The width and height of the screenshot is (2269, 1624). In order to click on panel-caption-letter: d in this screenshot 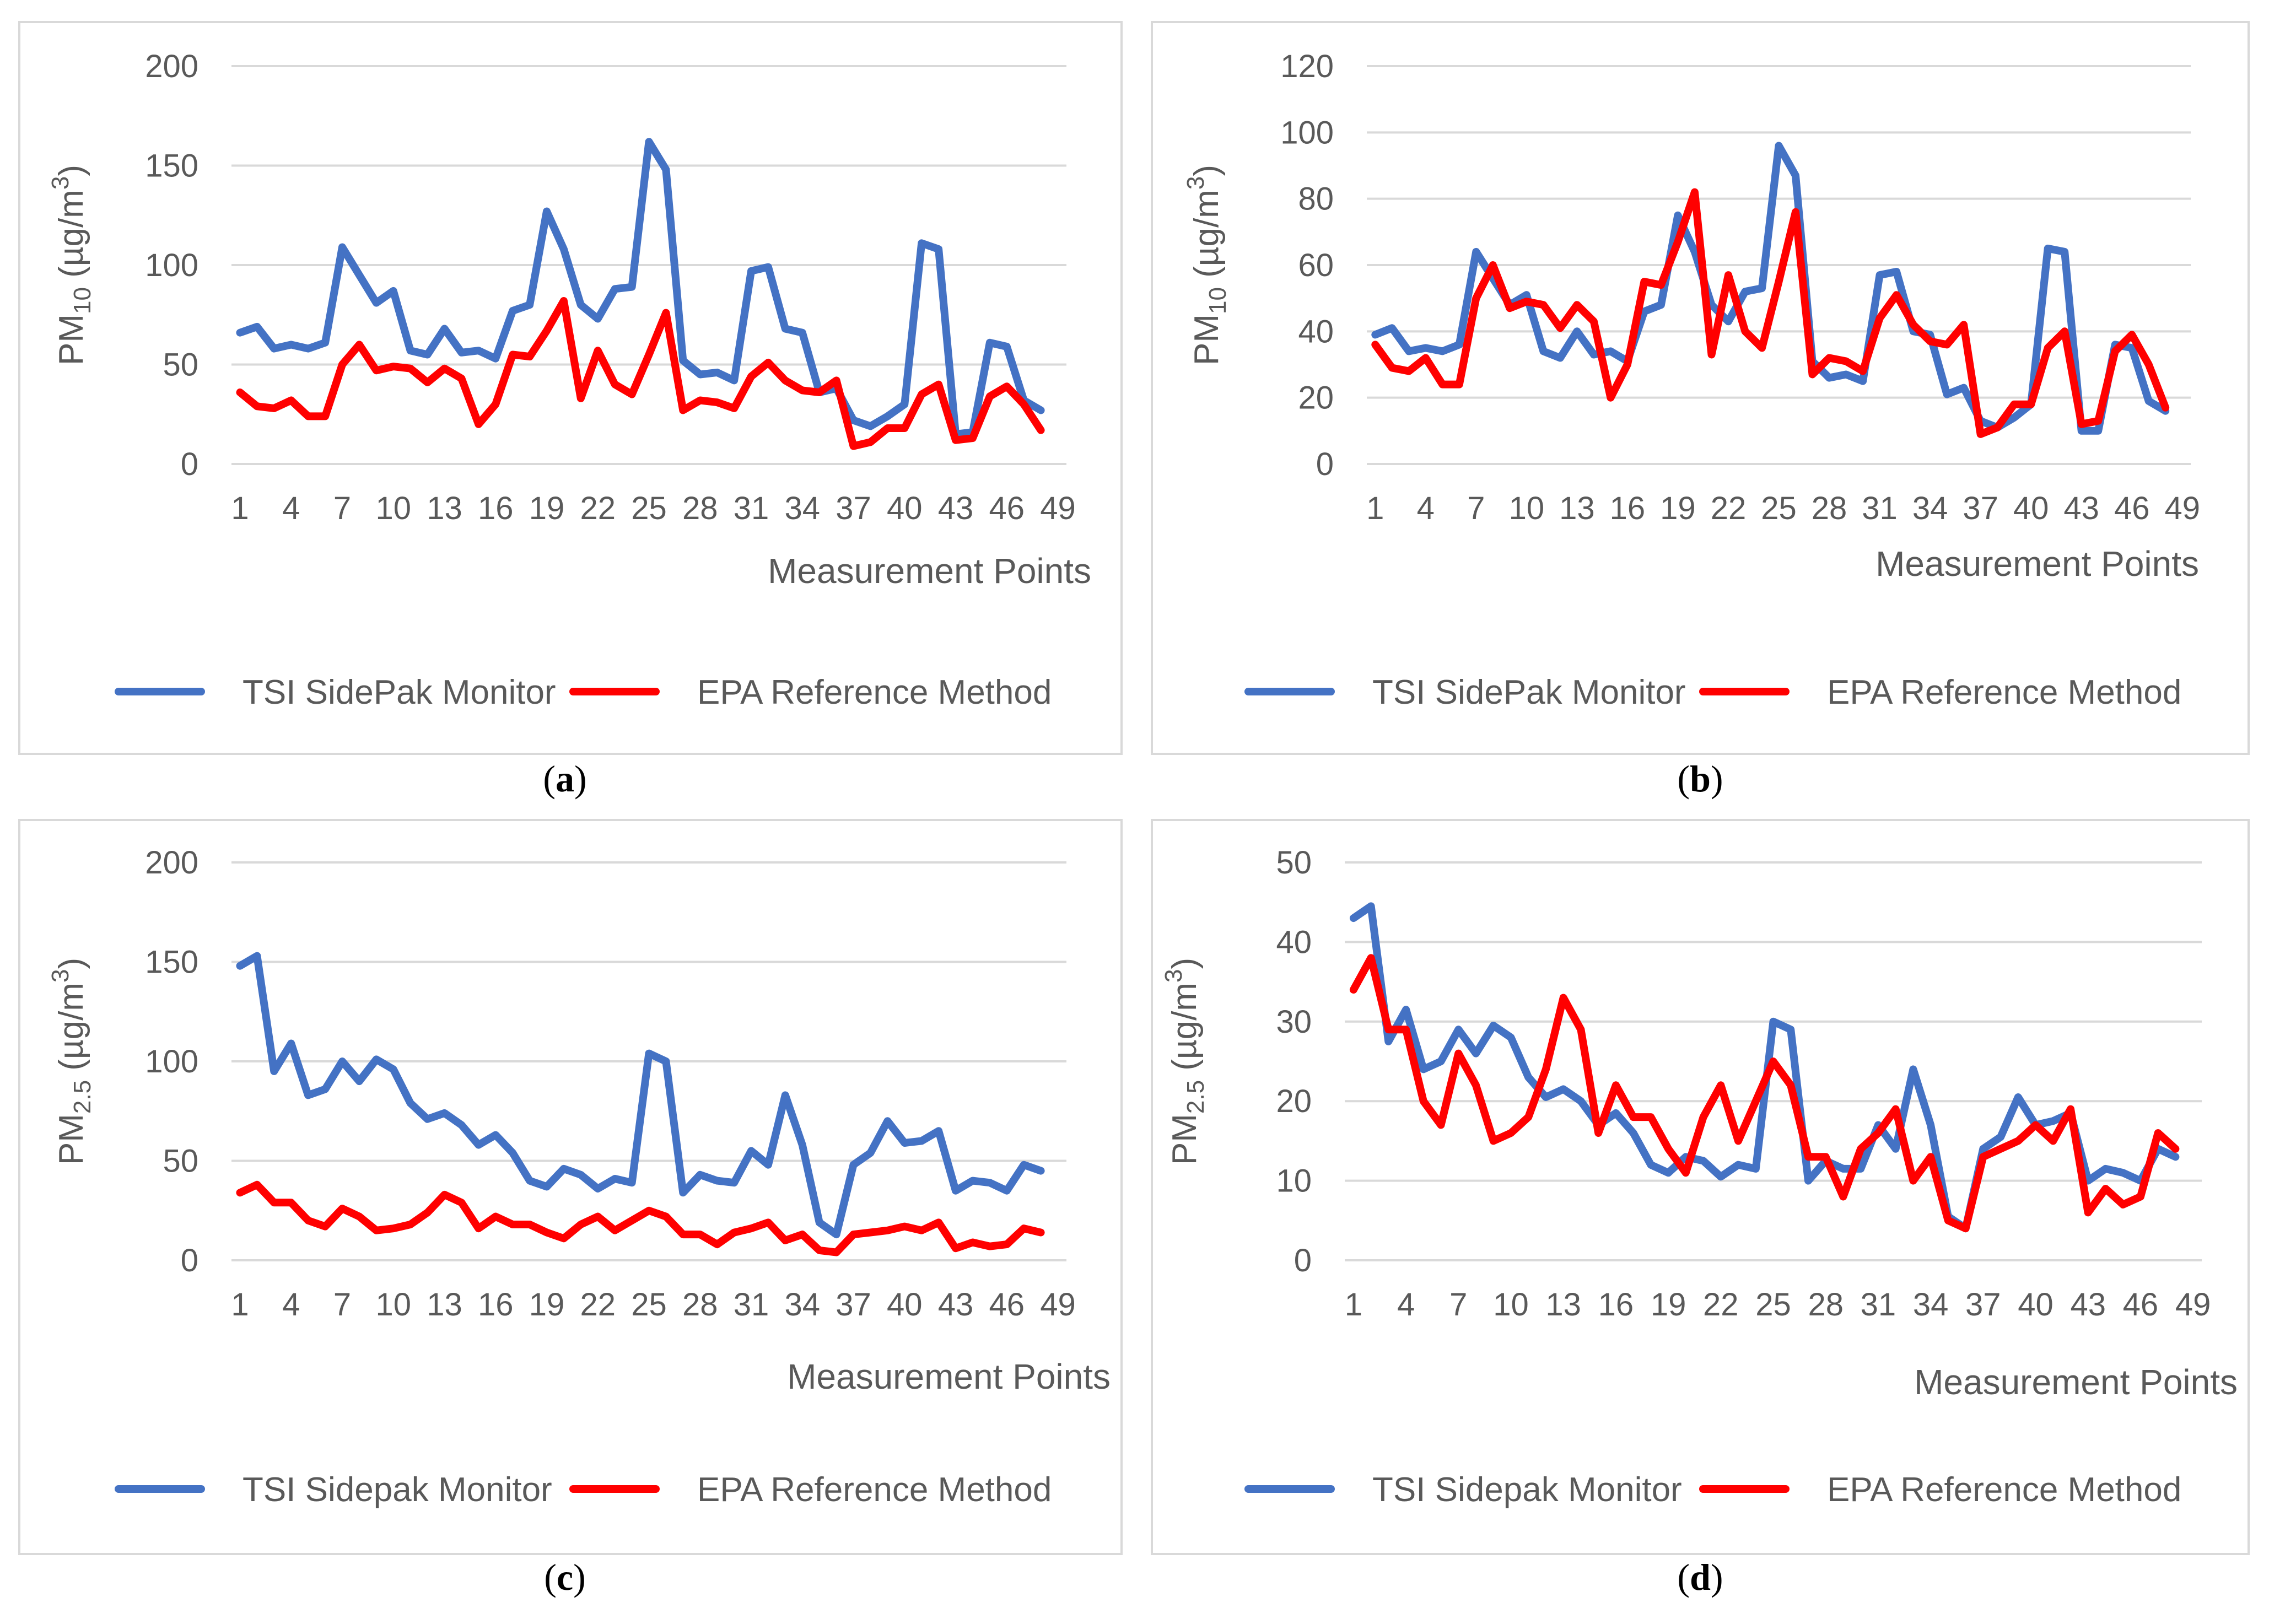, I will do `click(1700, 1577)`.